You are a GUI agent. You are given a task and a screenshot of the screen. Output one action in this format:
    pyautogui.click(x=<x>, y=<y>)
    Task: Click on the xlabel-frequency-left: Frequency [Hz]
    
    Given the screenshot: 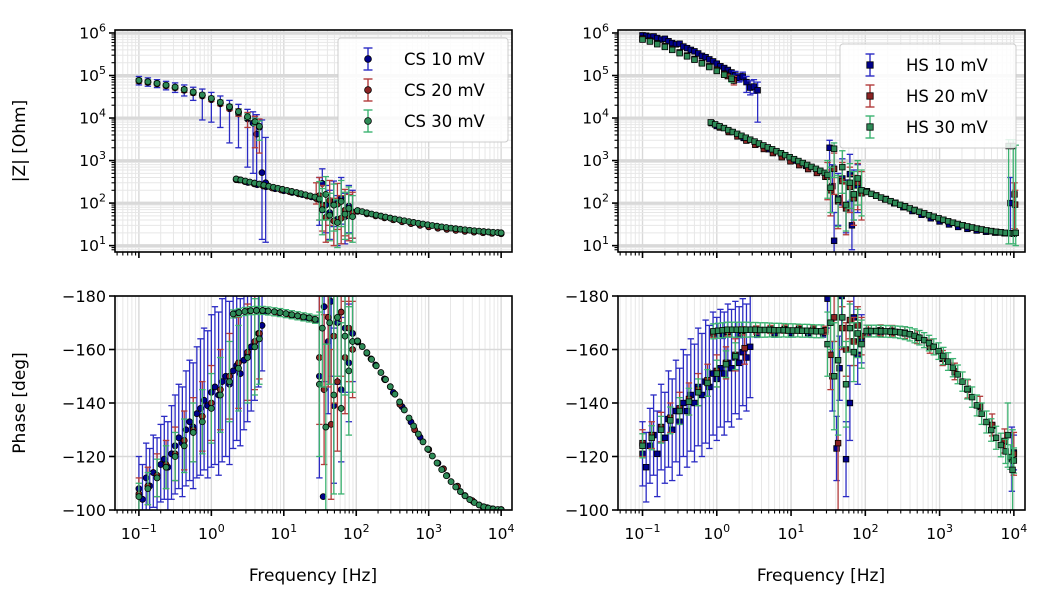 What is the action you would take?
    pyautogui.click(x=313, y=576)
    